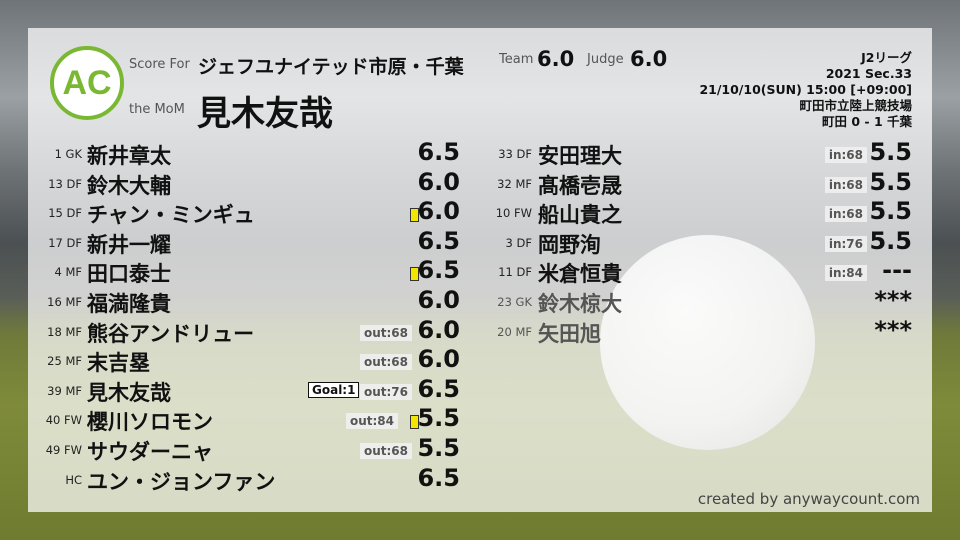 This screenshot has height=540, width=960. I want to click on player-name: 櫻川ソロモン, so click(150, 422).